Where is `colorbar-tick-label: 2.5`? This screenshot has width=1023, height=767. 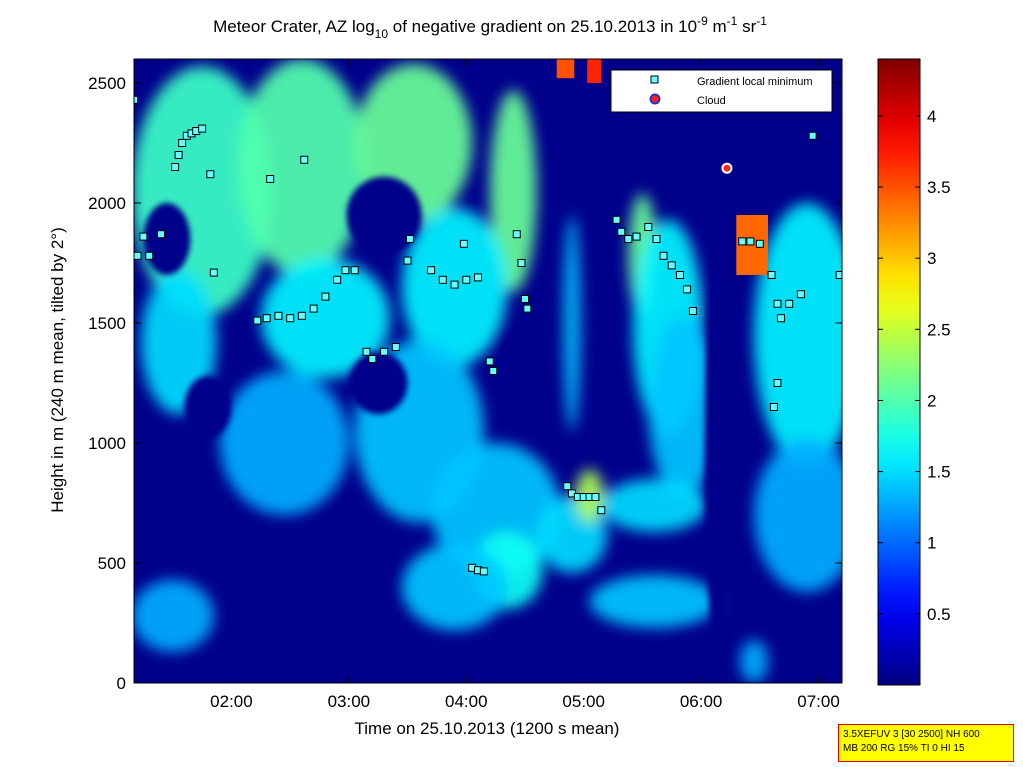 colorbar-tick-label: 2.5 is located at coordinates (939, 329).